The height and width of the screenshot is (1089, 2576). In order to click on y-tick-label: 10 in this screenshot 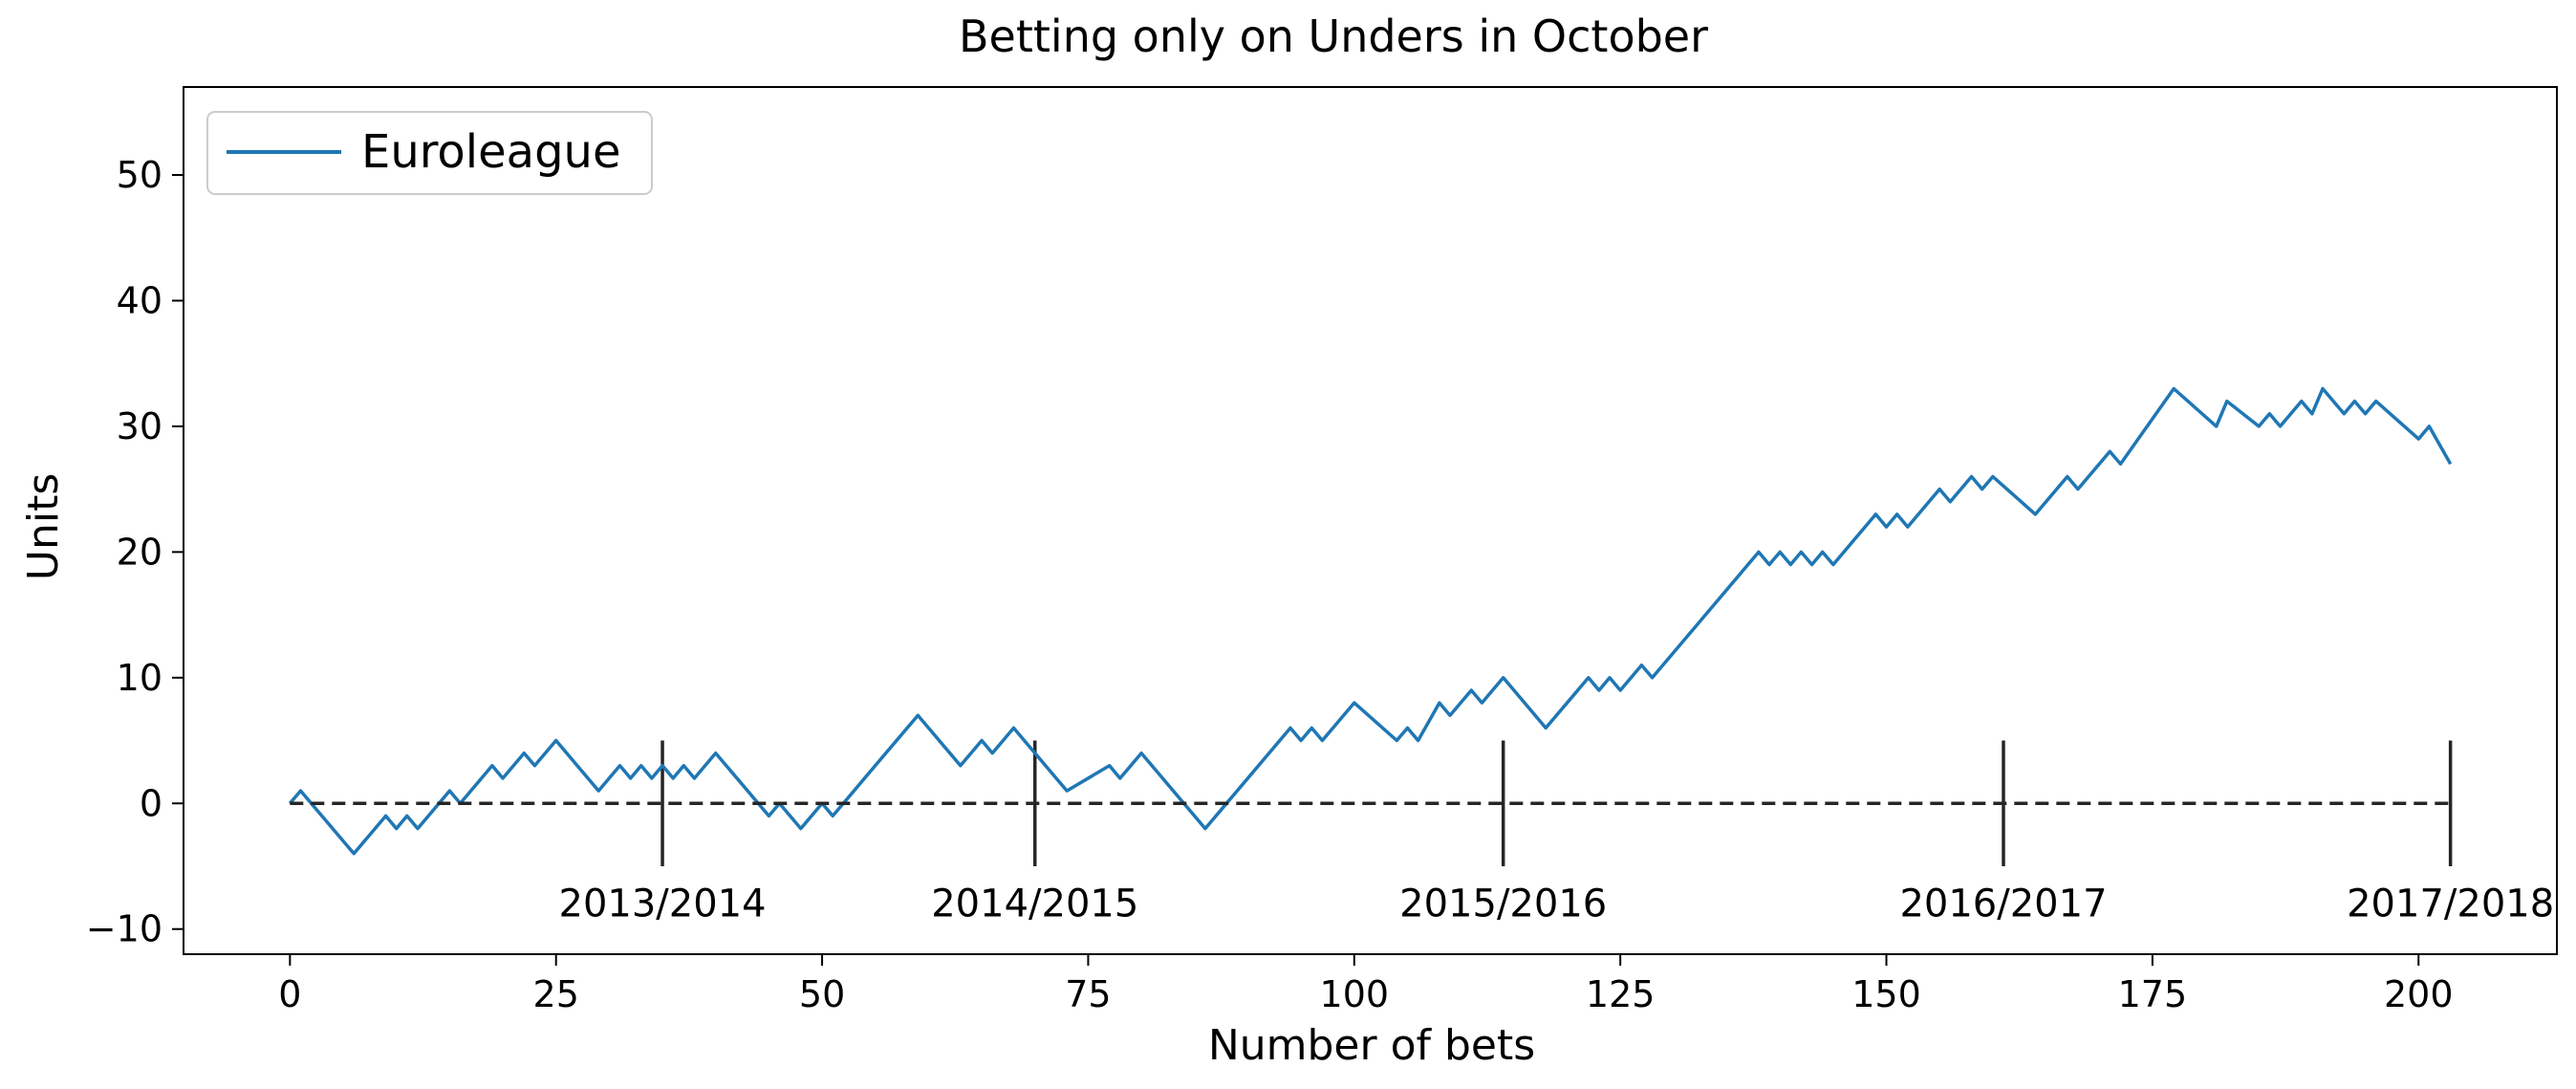, I will do `click(139, 678)`.